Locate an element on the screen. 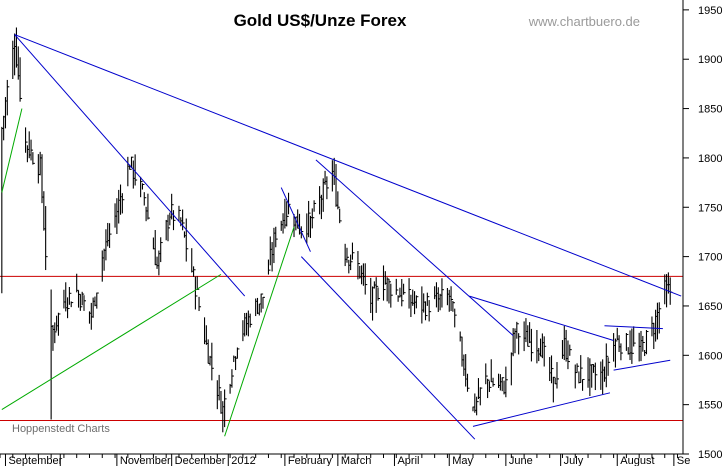 This screenshot has height=466, width=723. source-label: Hoppenstedt Charts is located at coordinates (61, 429).